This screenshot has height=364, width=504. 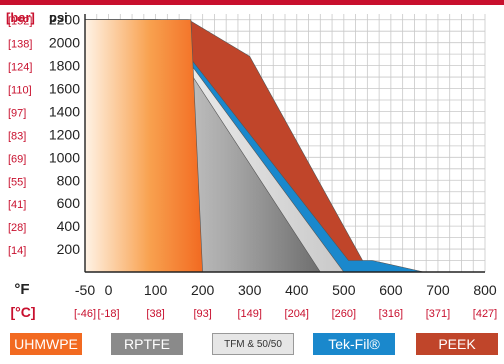 I want to click on y-tick-label-bar: [83], so click(x=17, y=136).